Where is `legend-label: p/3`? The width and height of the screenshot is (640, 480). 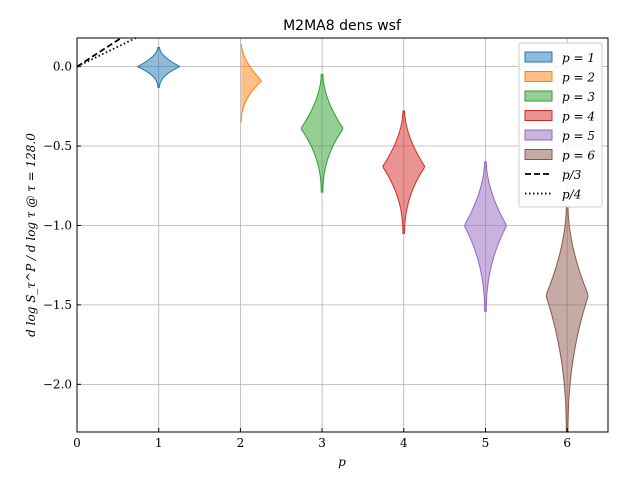 legend-label: p/3 is located at coordinates (572, 175).